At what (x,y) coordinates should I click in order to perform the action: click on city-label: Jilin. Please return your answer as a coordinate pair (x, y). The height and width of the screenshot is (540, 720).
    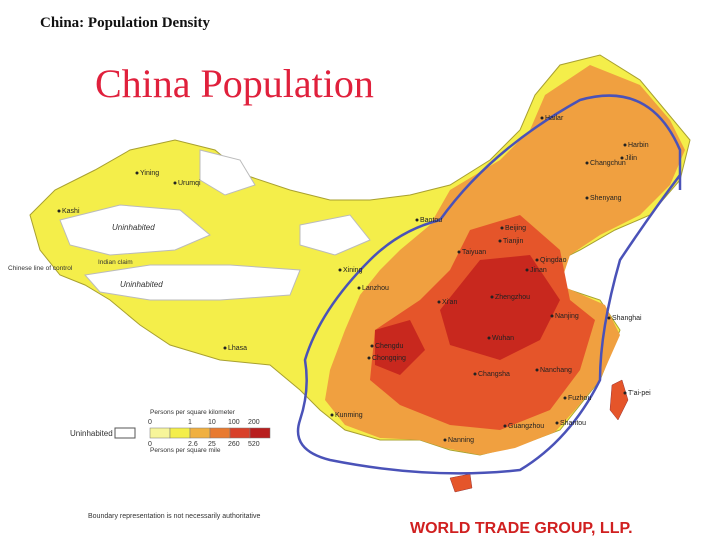
    Looking at the image, I should click on (631, 158).